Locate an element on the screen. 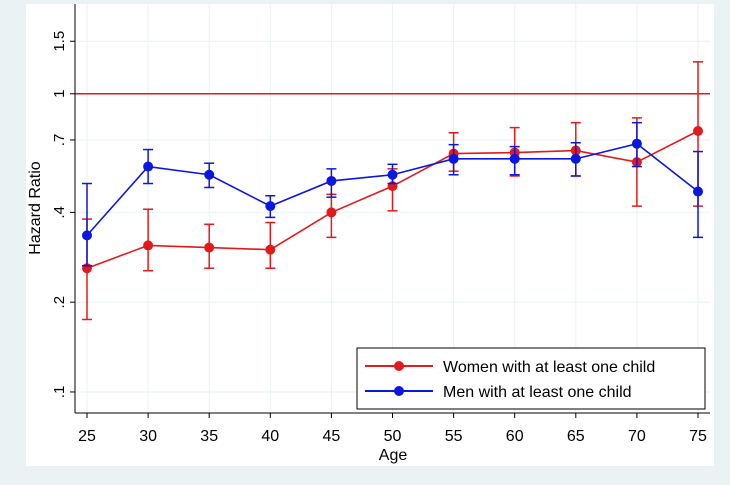 This screenshot has height=485, width=730. x-tick-label: 50 is located at coordinates (393, 436).